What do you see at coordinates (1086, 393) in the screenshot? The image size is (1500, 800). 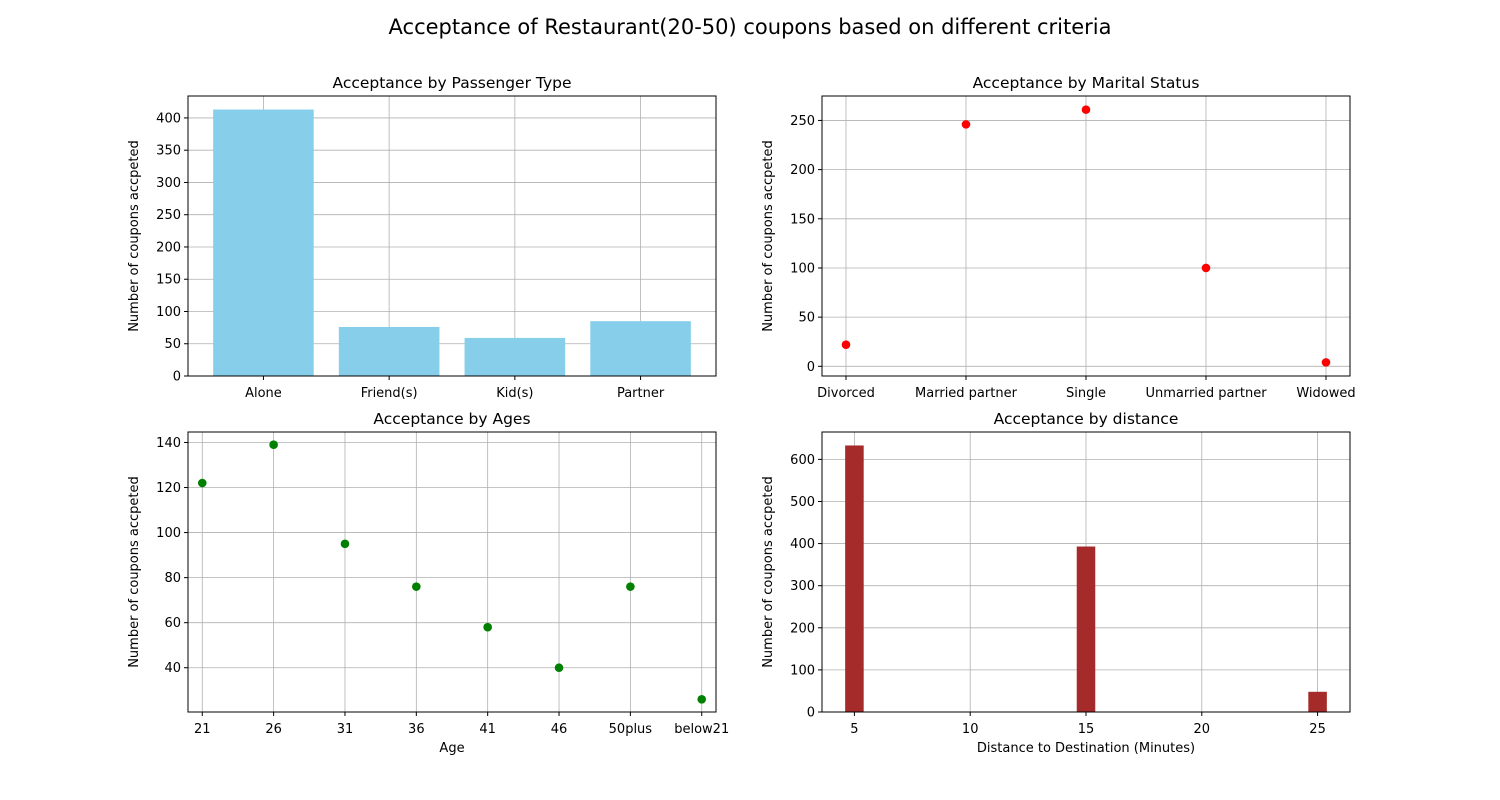 I see `x-tick-label: Single` at bounding box center [1086, 393].